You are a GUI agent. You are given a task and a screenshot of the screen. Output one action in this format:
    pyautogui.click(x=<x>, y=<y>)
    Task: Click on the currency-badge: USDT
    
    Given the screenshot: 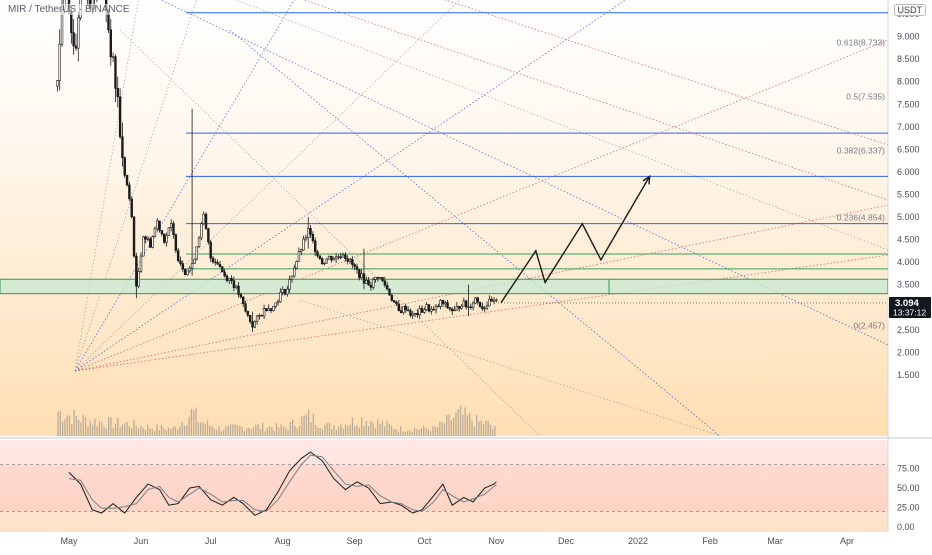 What is the action you would take?
    pyautogui.click(x=909, y=10)
    